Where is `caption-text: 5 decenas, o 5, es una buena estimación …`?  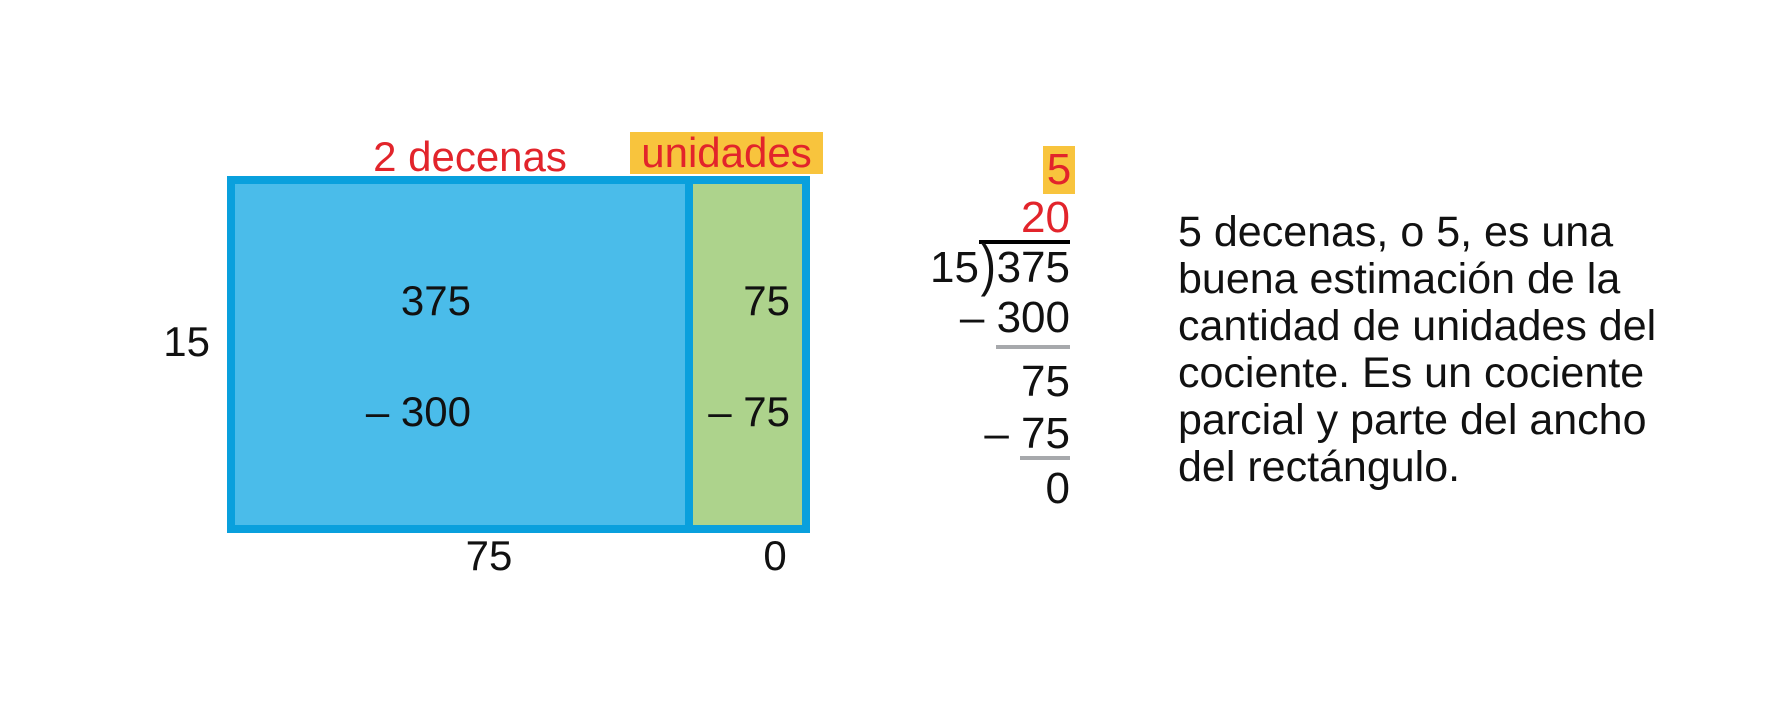 caption-text: 5 decenas, o 5, es una buena estimación … is located at coordinates (1443, 350).